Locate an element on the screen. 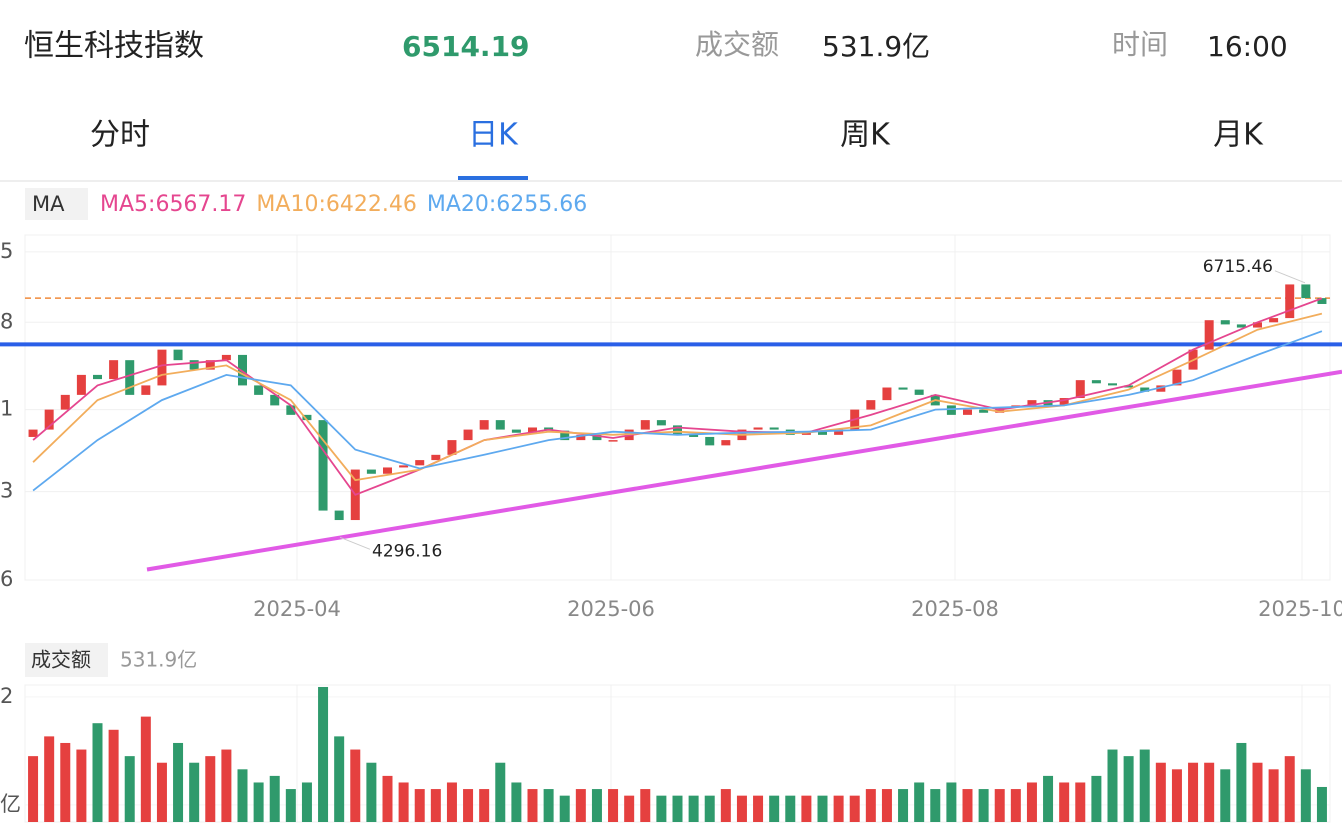 This screenshot has width=1342, height=834. volume-value: 531.9亿 is located at coordinates (158, 660).